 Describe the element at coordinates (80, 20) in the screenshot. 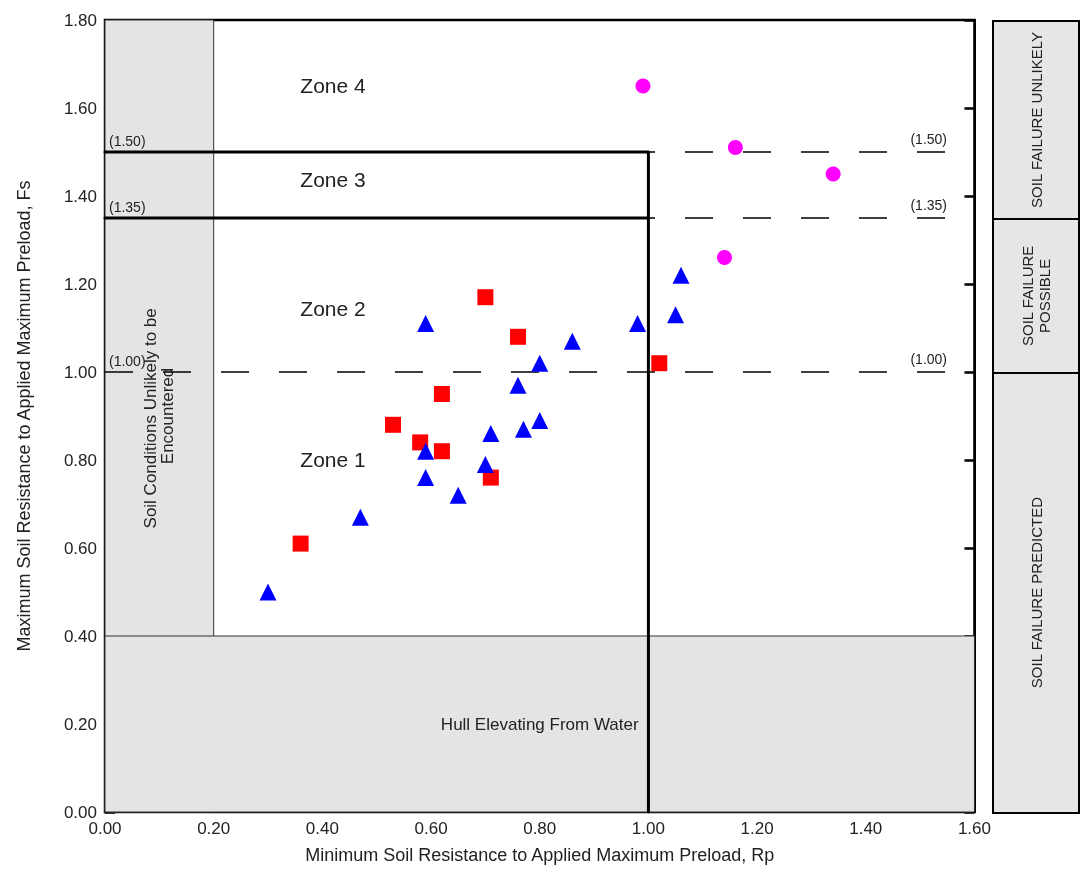

I see `y-tick-label: 1.80` at that location.